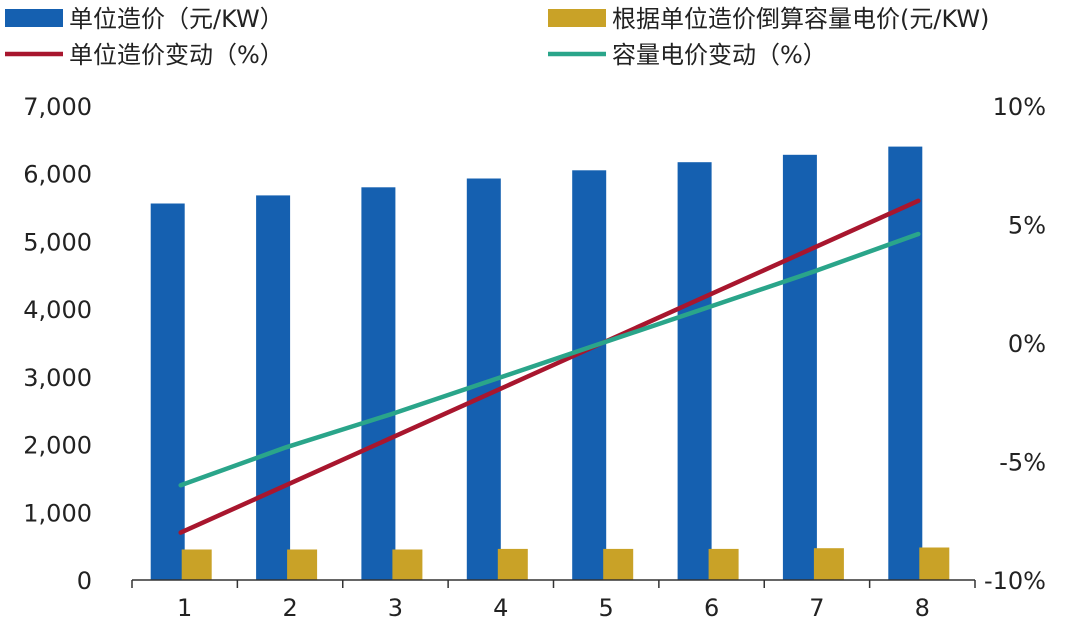 This screenshot has width=1080, height=628. What do you see at coordinates (84, 581) in the screenshot?
I see `left-tick-label: 0` at bounding box center [84, 581].